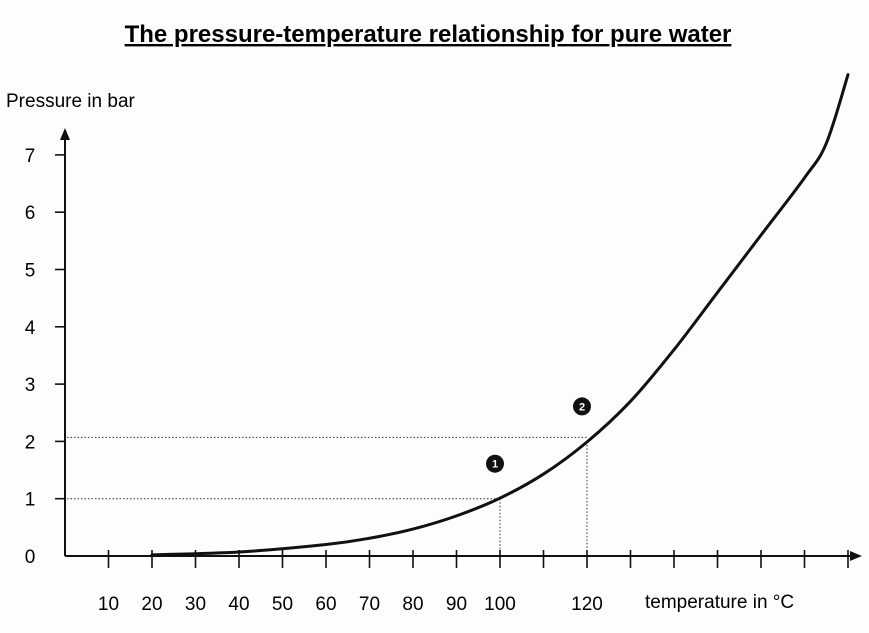 The height and width of the screenshot is (633, 869). Describe the element at coordinates (30, 442) in the screenshot. I see `y-tick-label: 2` at that location.